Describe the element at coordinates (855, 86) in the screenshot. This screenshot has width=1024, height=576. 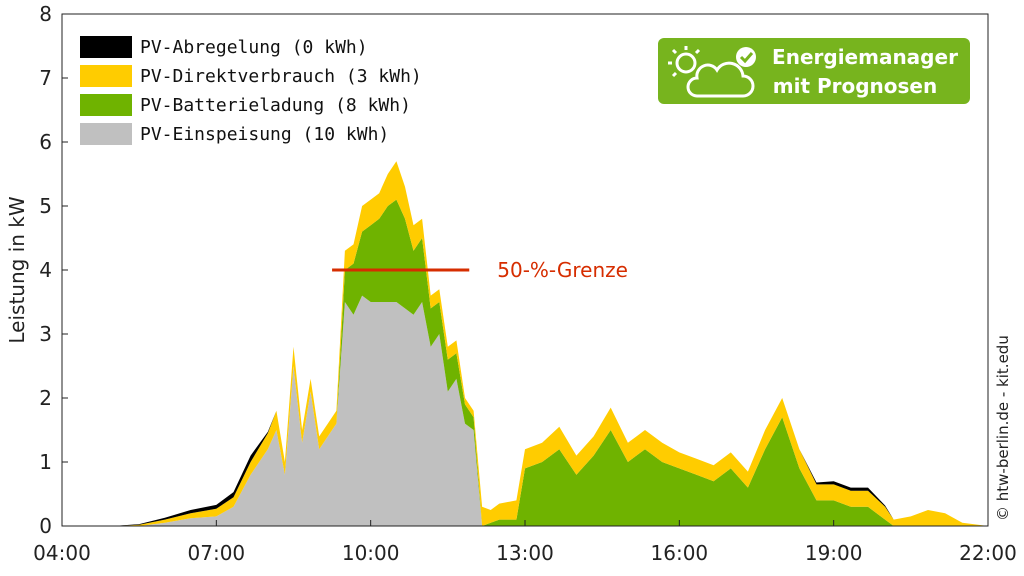
I see `badge-line-2: mit Prognosen` at that location.